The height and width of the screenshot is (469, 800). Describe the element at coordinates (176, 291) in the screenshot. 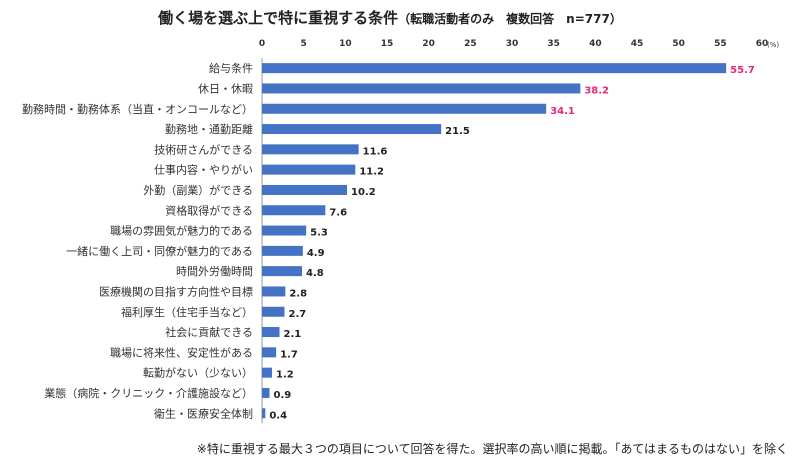

I see `category-label: 医療機関の目指す方向性や目標` at that location.